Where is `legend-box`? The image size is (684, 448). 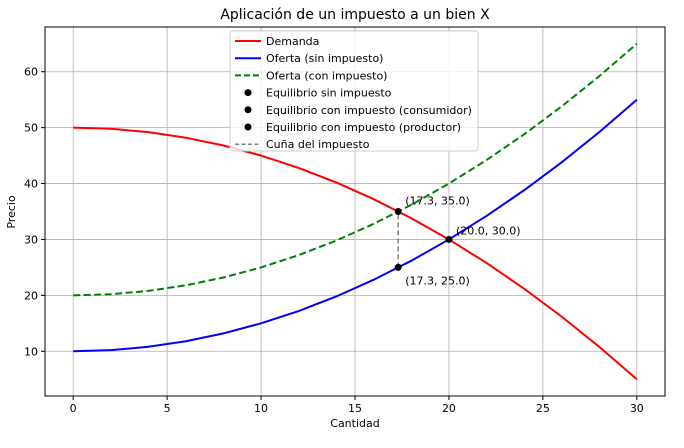
legend-box is located at coordinates (354, 91).